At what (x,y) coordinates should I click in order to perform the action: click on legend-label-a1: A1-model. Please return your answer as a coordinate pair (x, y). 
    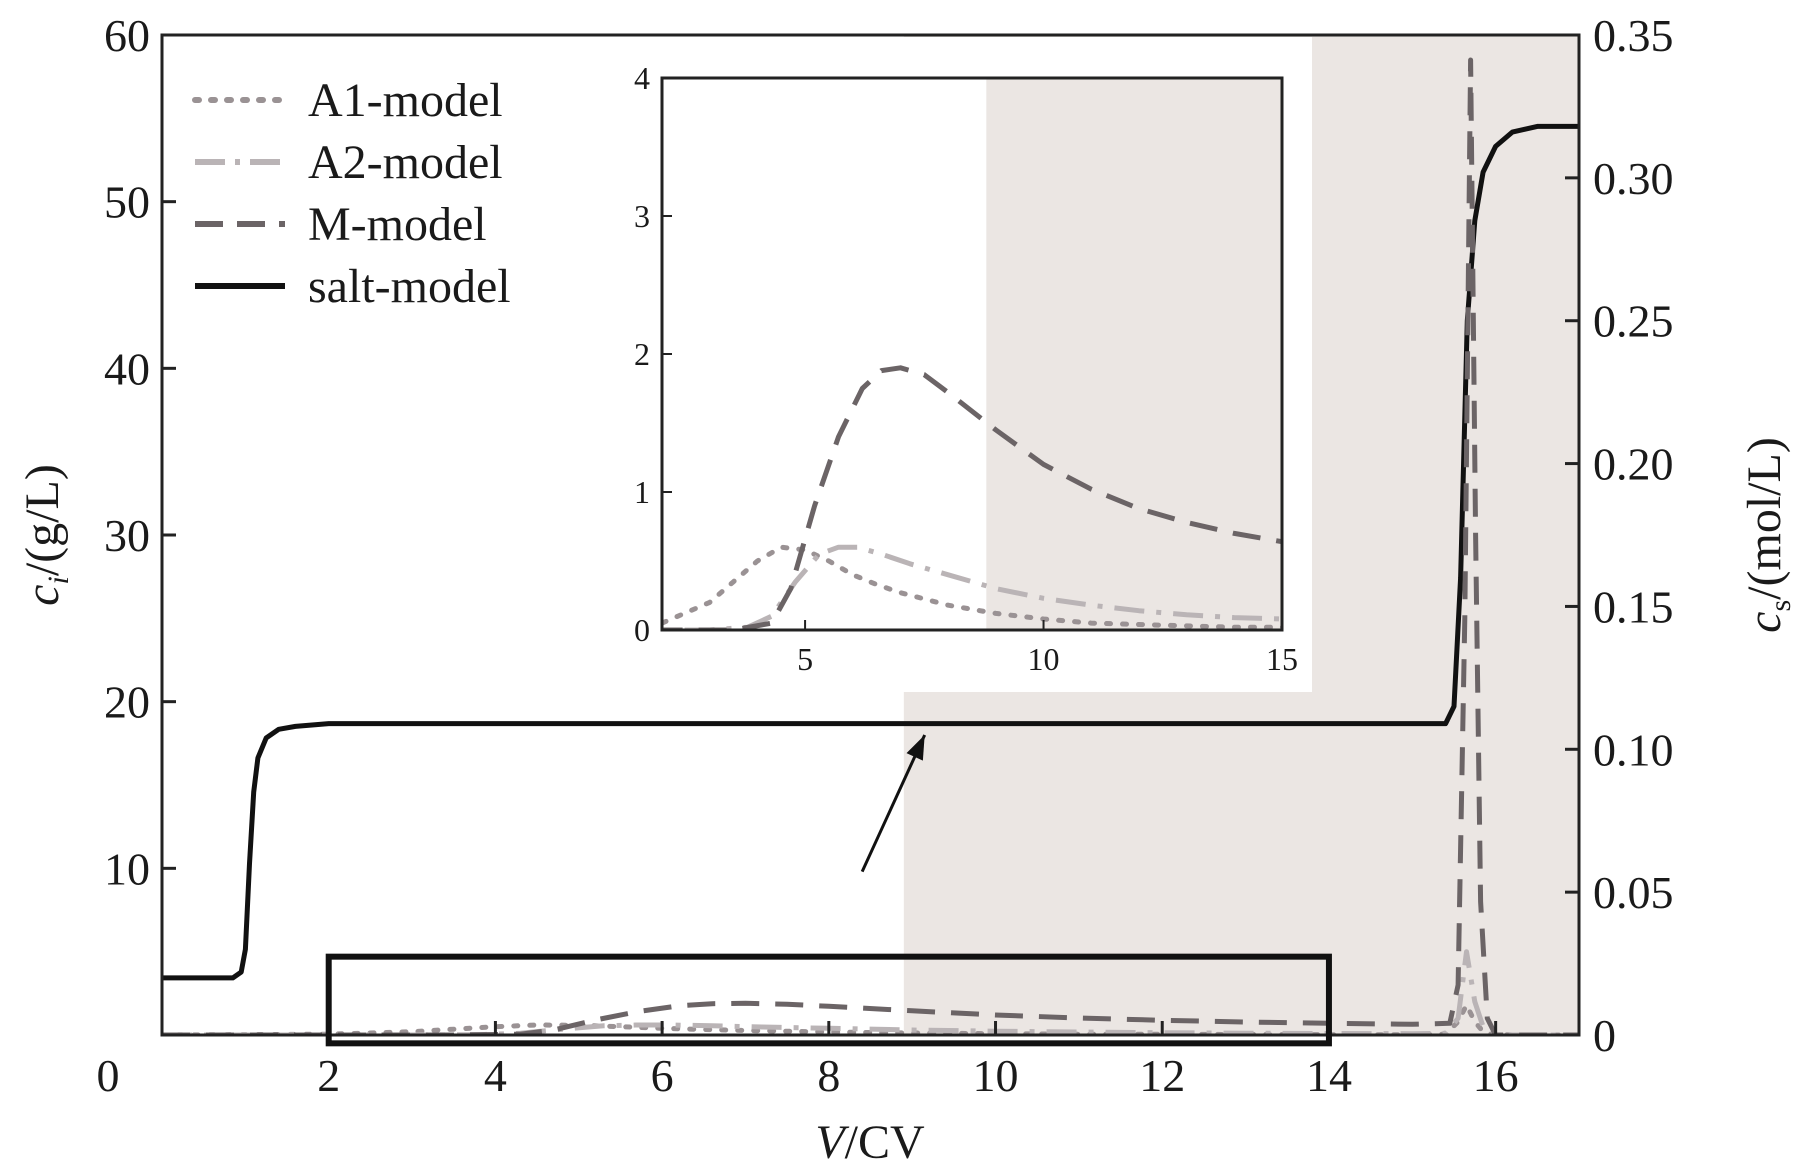
    Looking at the image, I should click on (405, 100).